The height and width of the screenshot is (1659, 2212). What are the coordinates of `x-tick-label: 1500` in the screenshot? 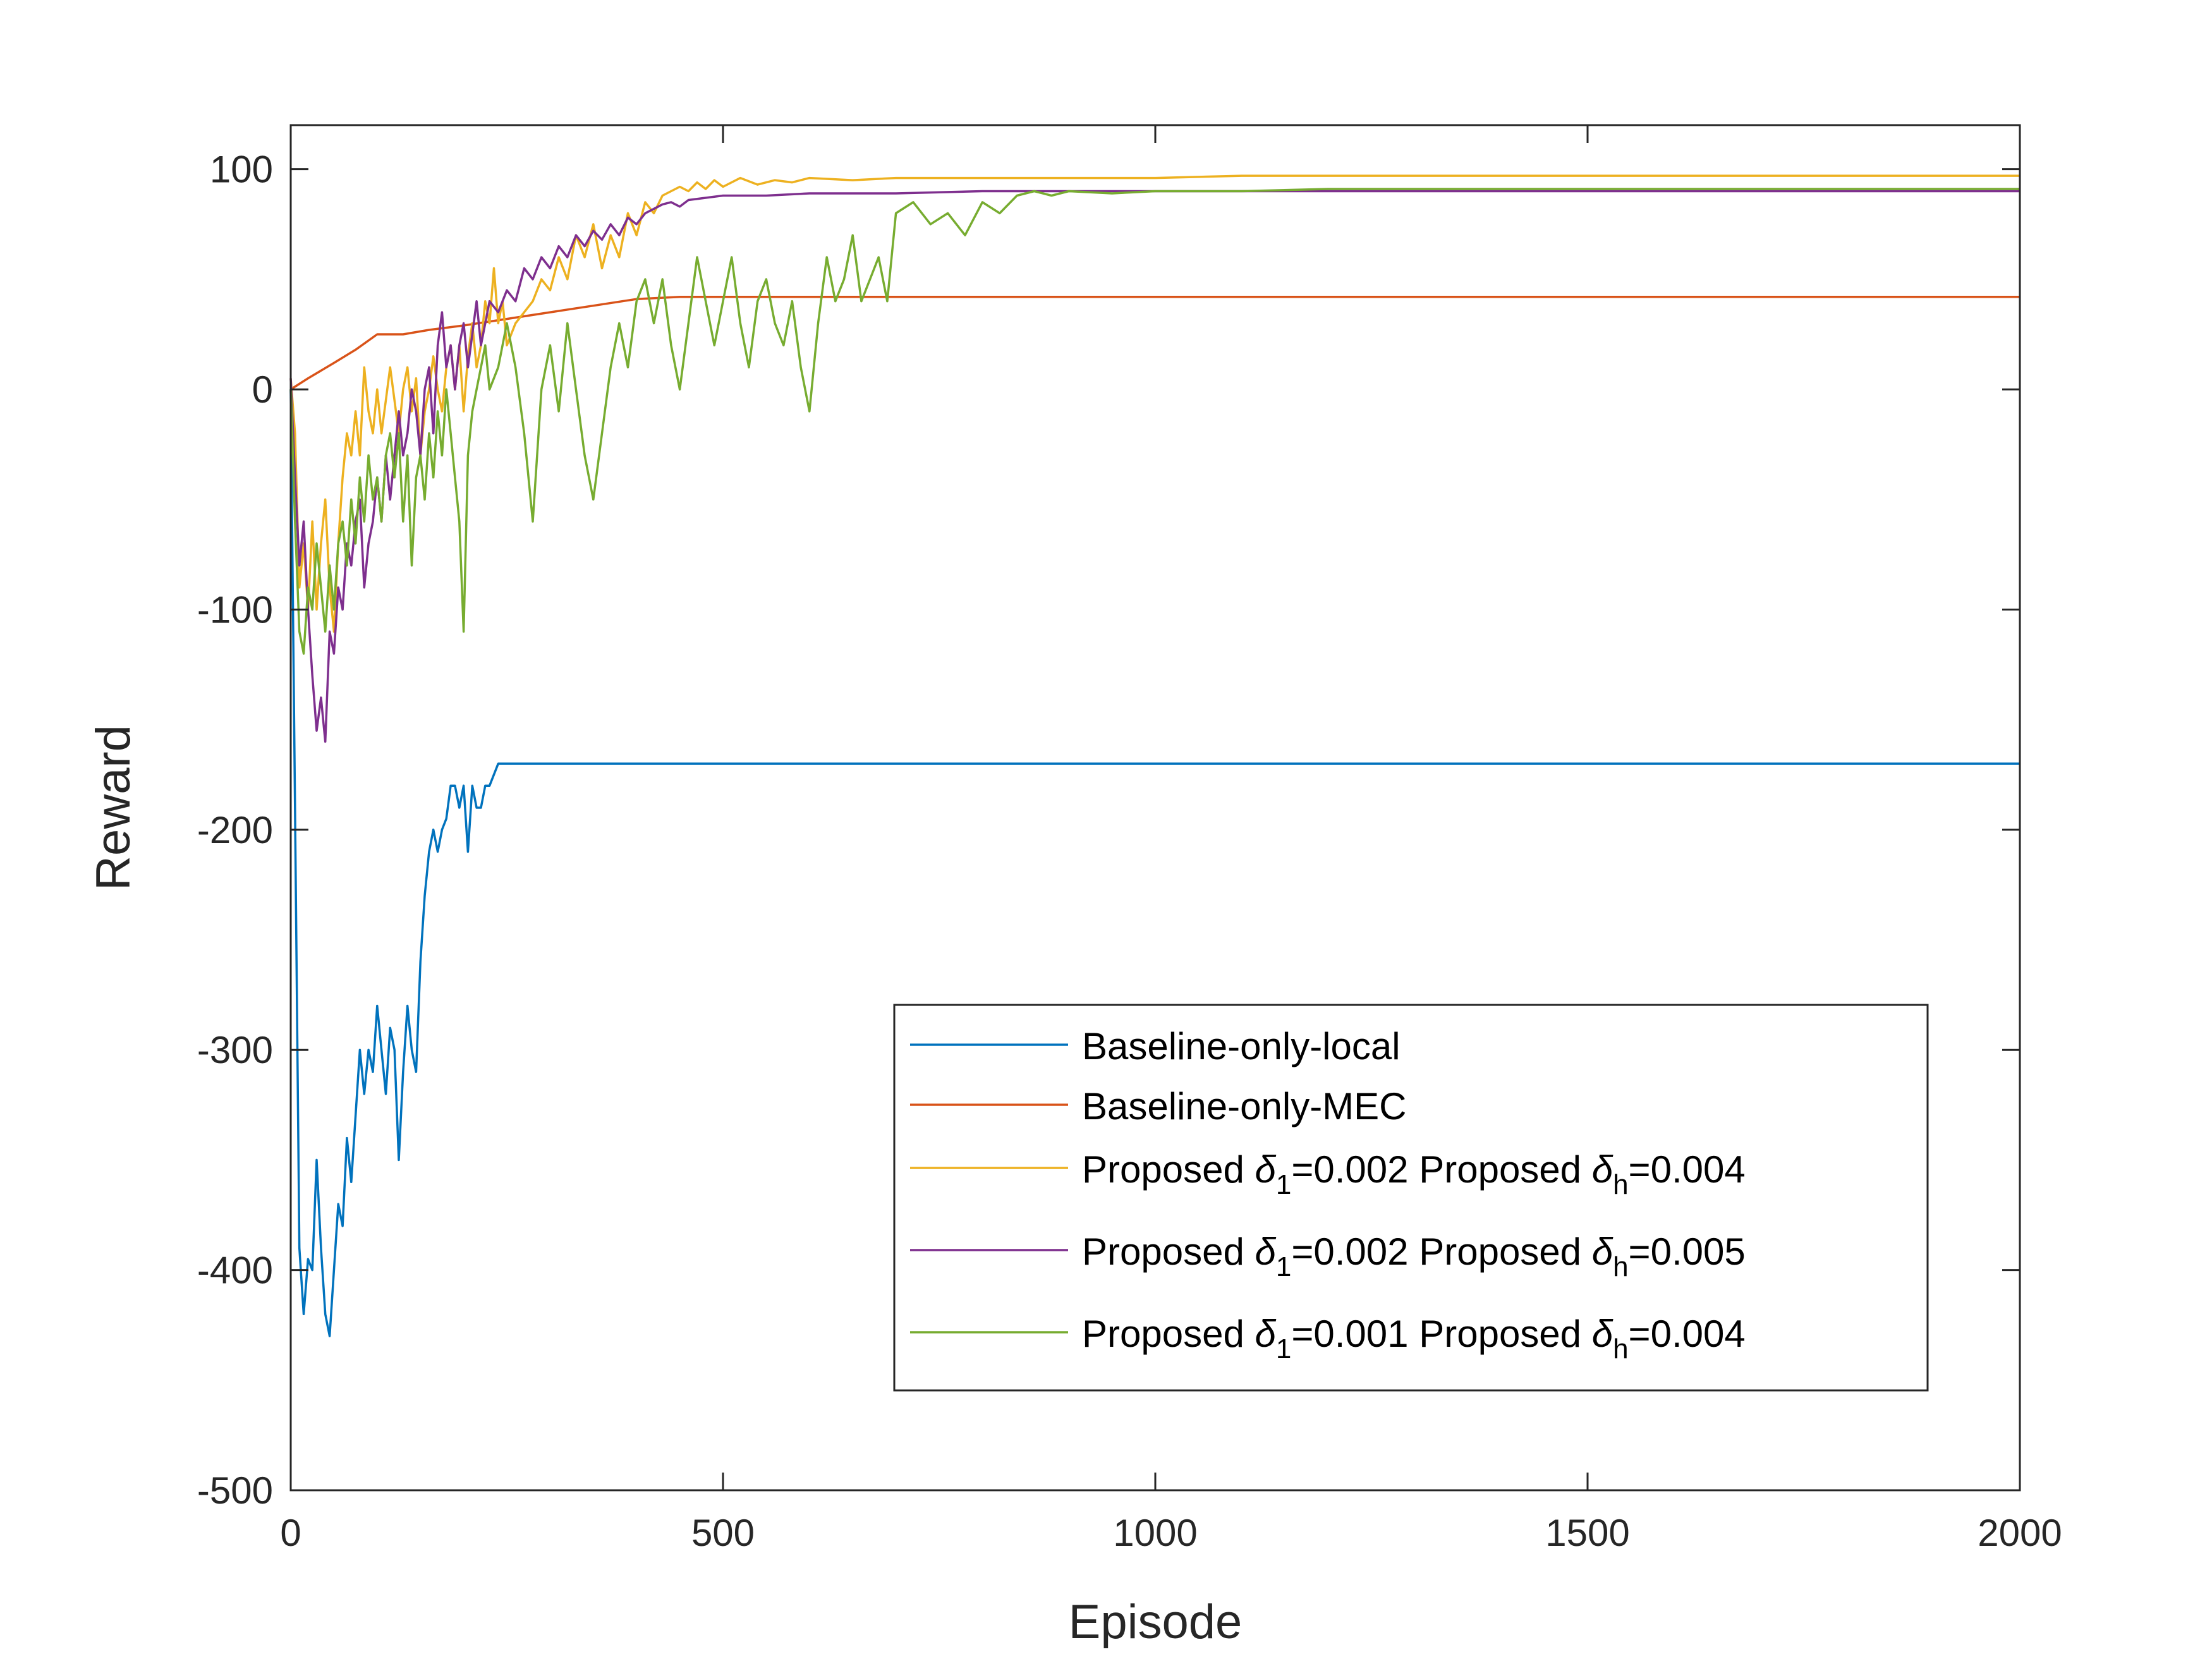 It's located at (1587, 1533).